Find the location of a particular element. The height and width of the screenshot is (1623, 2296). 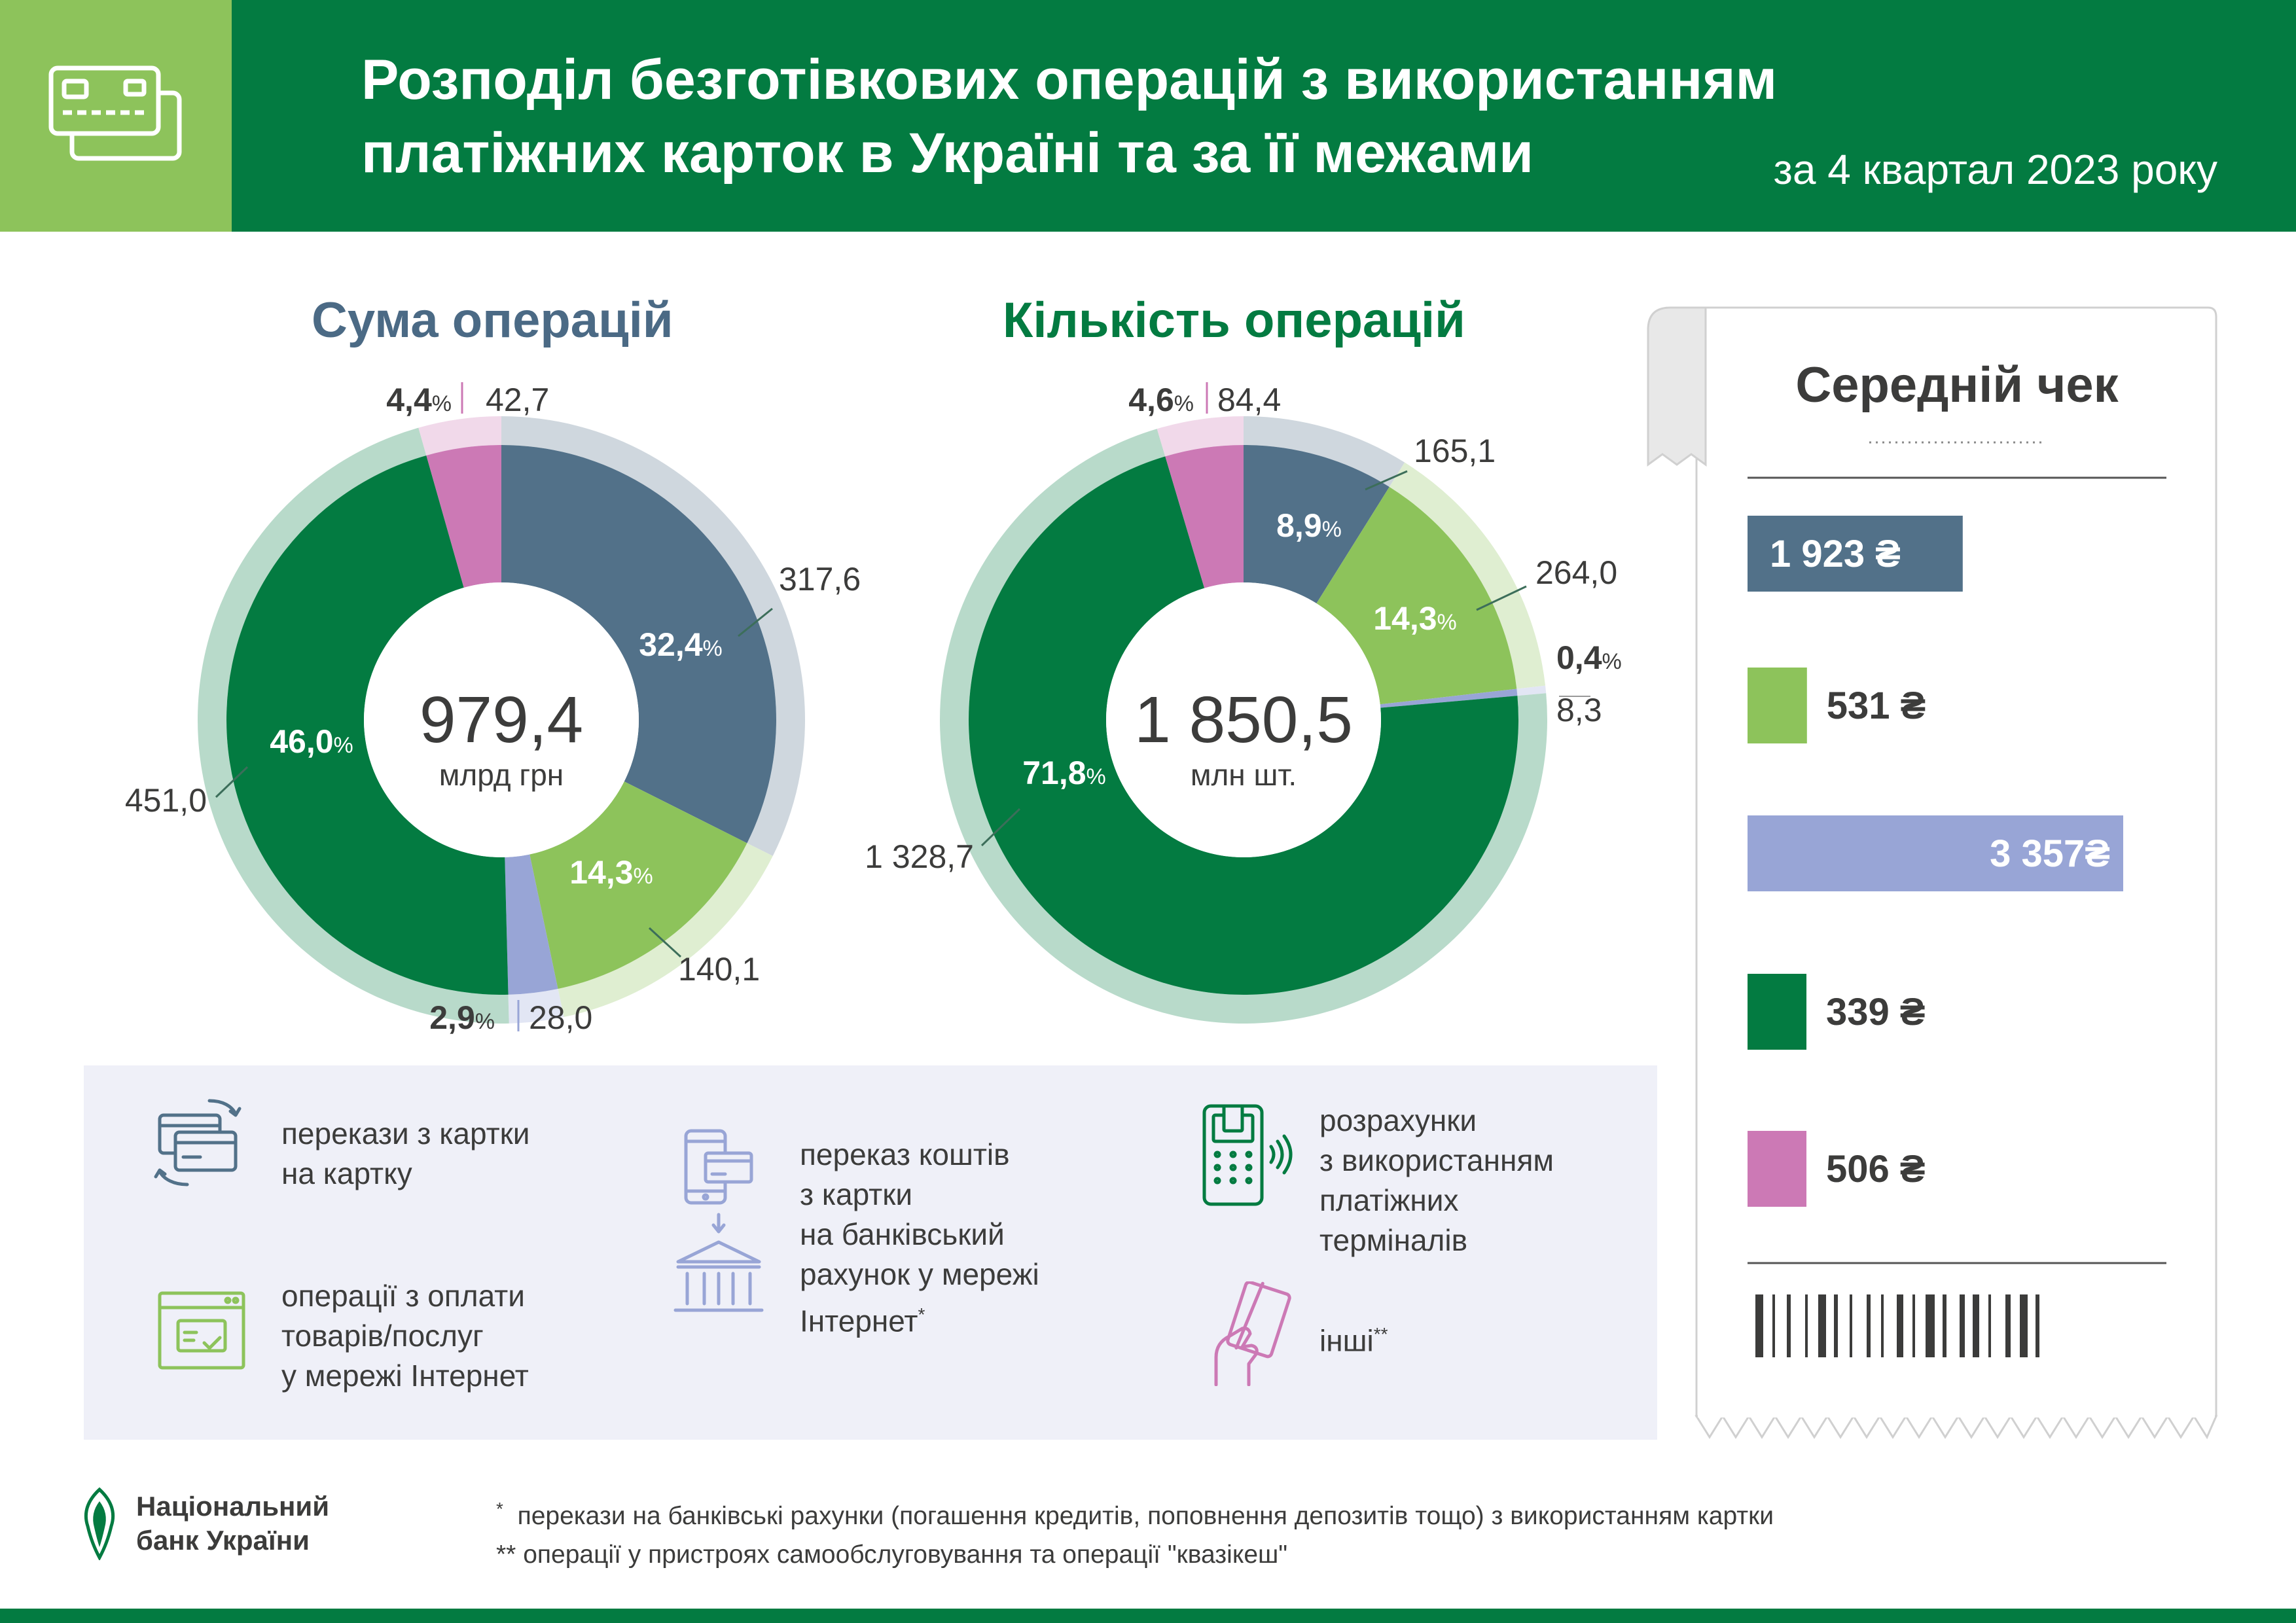

count-chart-title: Кількість операцій is located at coordinates (1234, 320).